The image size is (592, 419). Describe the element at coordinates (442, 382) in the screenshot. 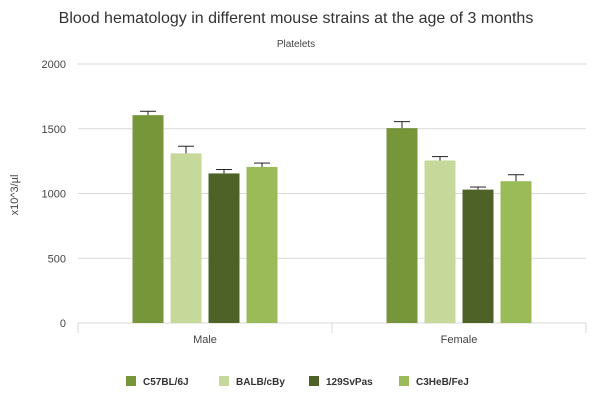

I see `legend-label: C3HeB/FeJ` at that location.